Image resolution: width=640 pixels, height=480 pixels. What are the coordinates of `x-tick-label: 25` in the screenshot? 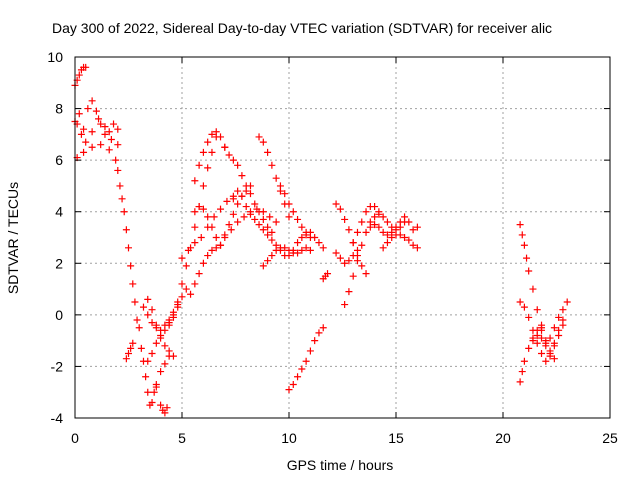 It's located at (610, 438).